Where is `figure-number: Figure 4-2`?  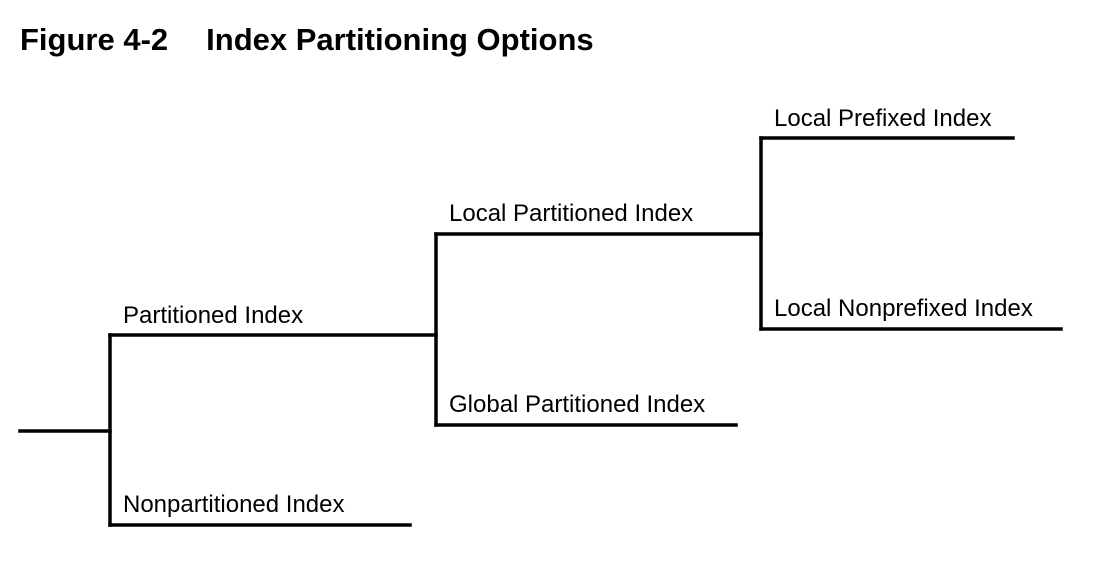
figure-number: Figure 4-2 is located at coordinates (94, 39).